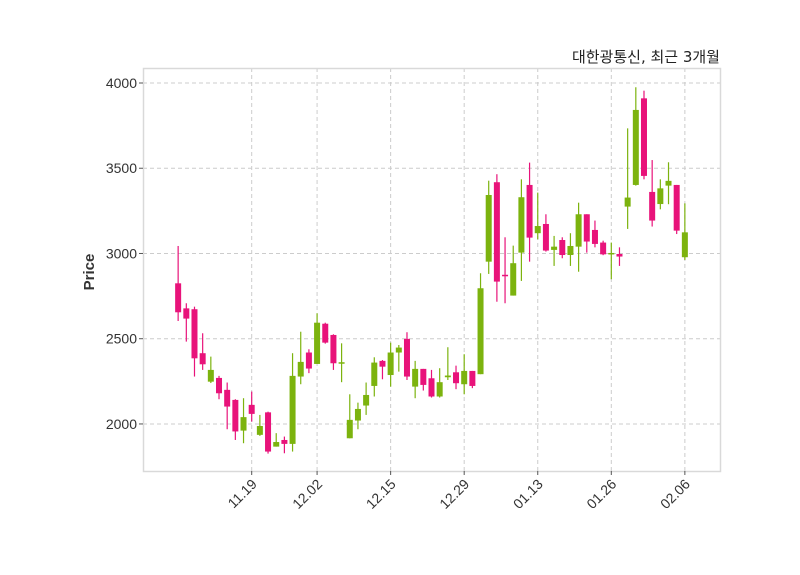  What do you see at coordinates (307, 494) in the screenshot?
I see `x-tick-label: 12.02` at bounding box center [307, 494].